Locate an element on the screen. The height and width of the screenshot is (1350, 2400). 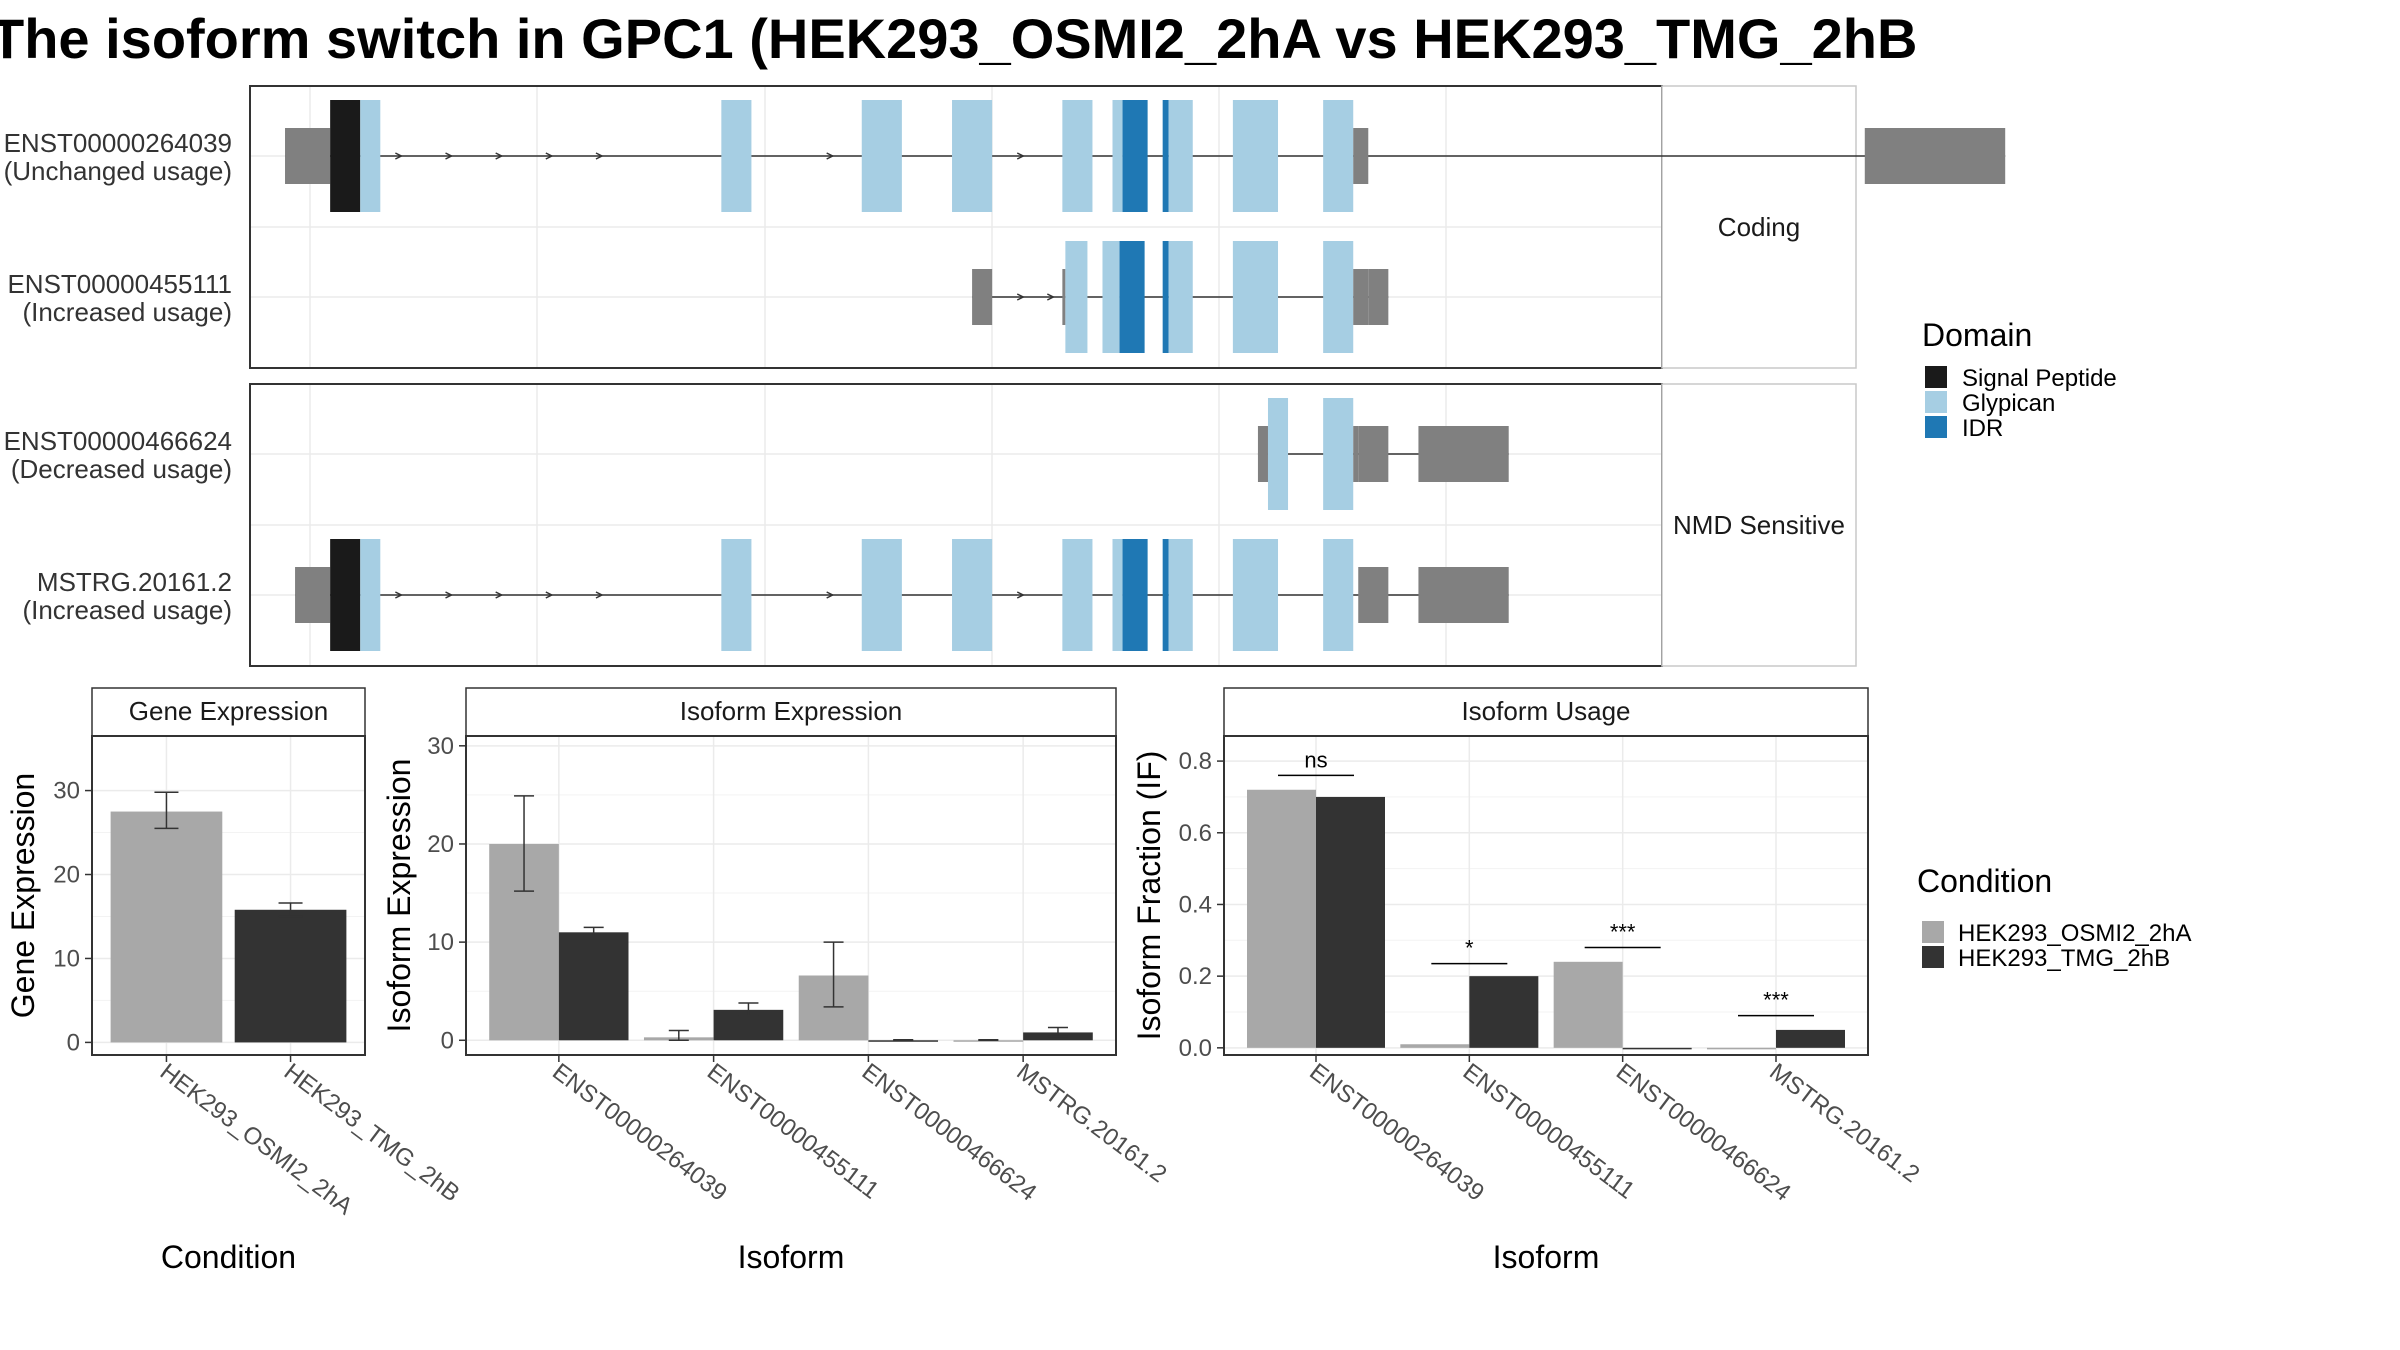
legend-label-2: IDR is located at coordinates (1982, 428).